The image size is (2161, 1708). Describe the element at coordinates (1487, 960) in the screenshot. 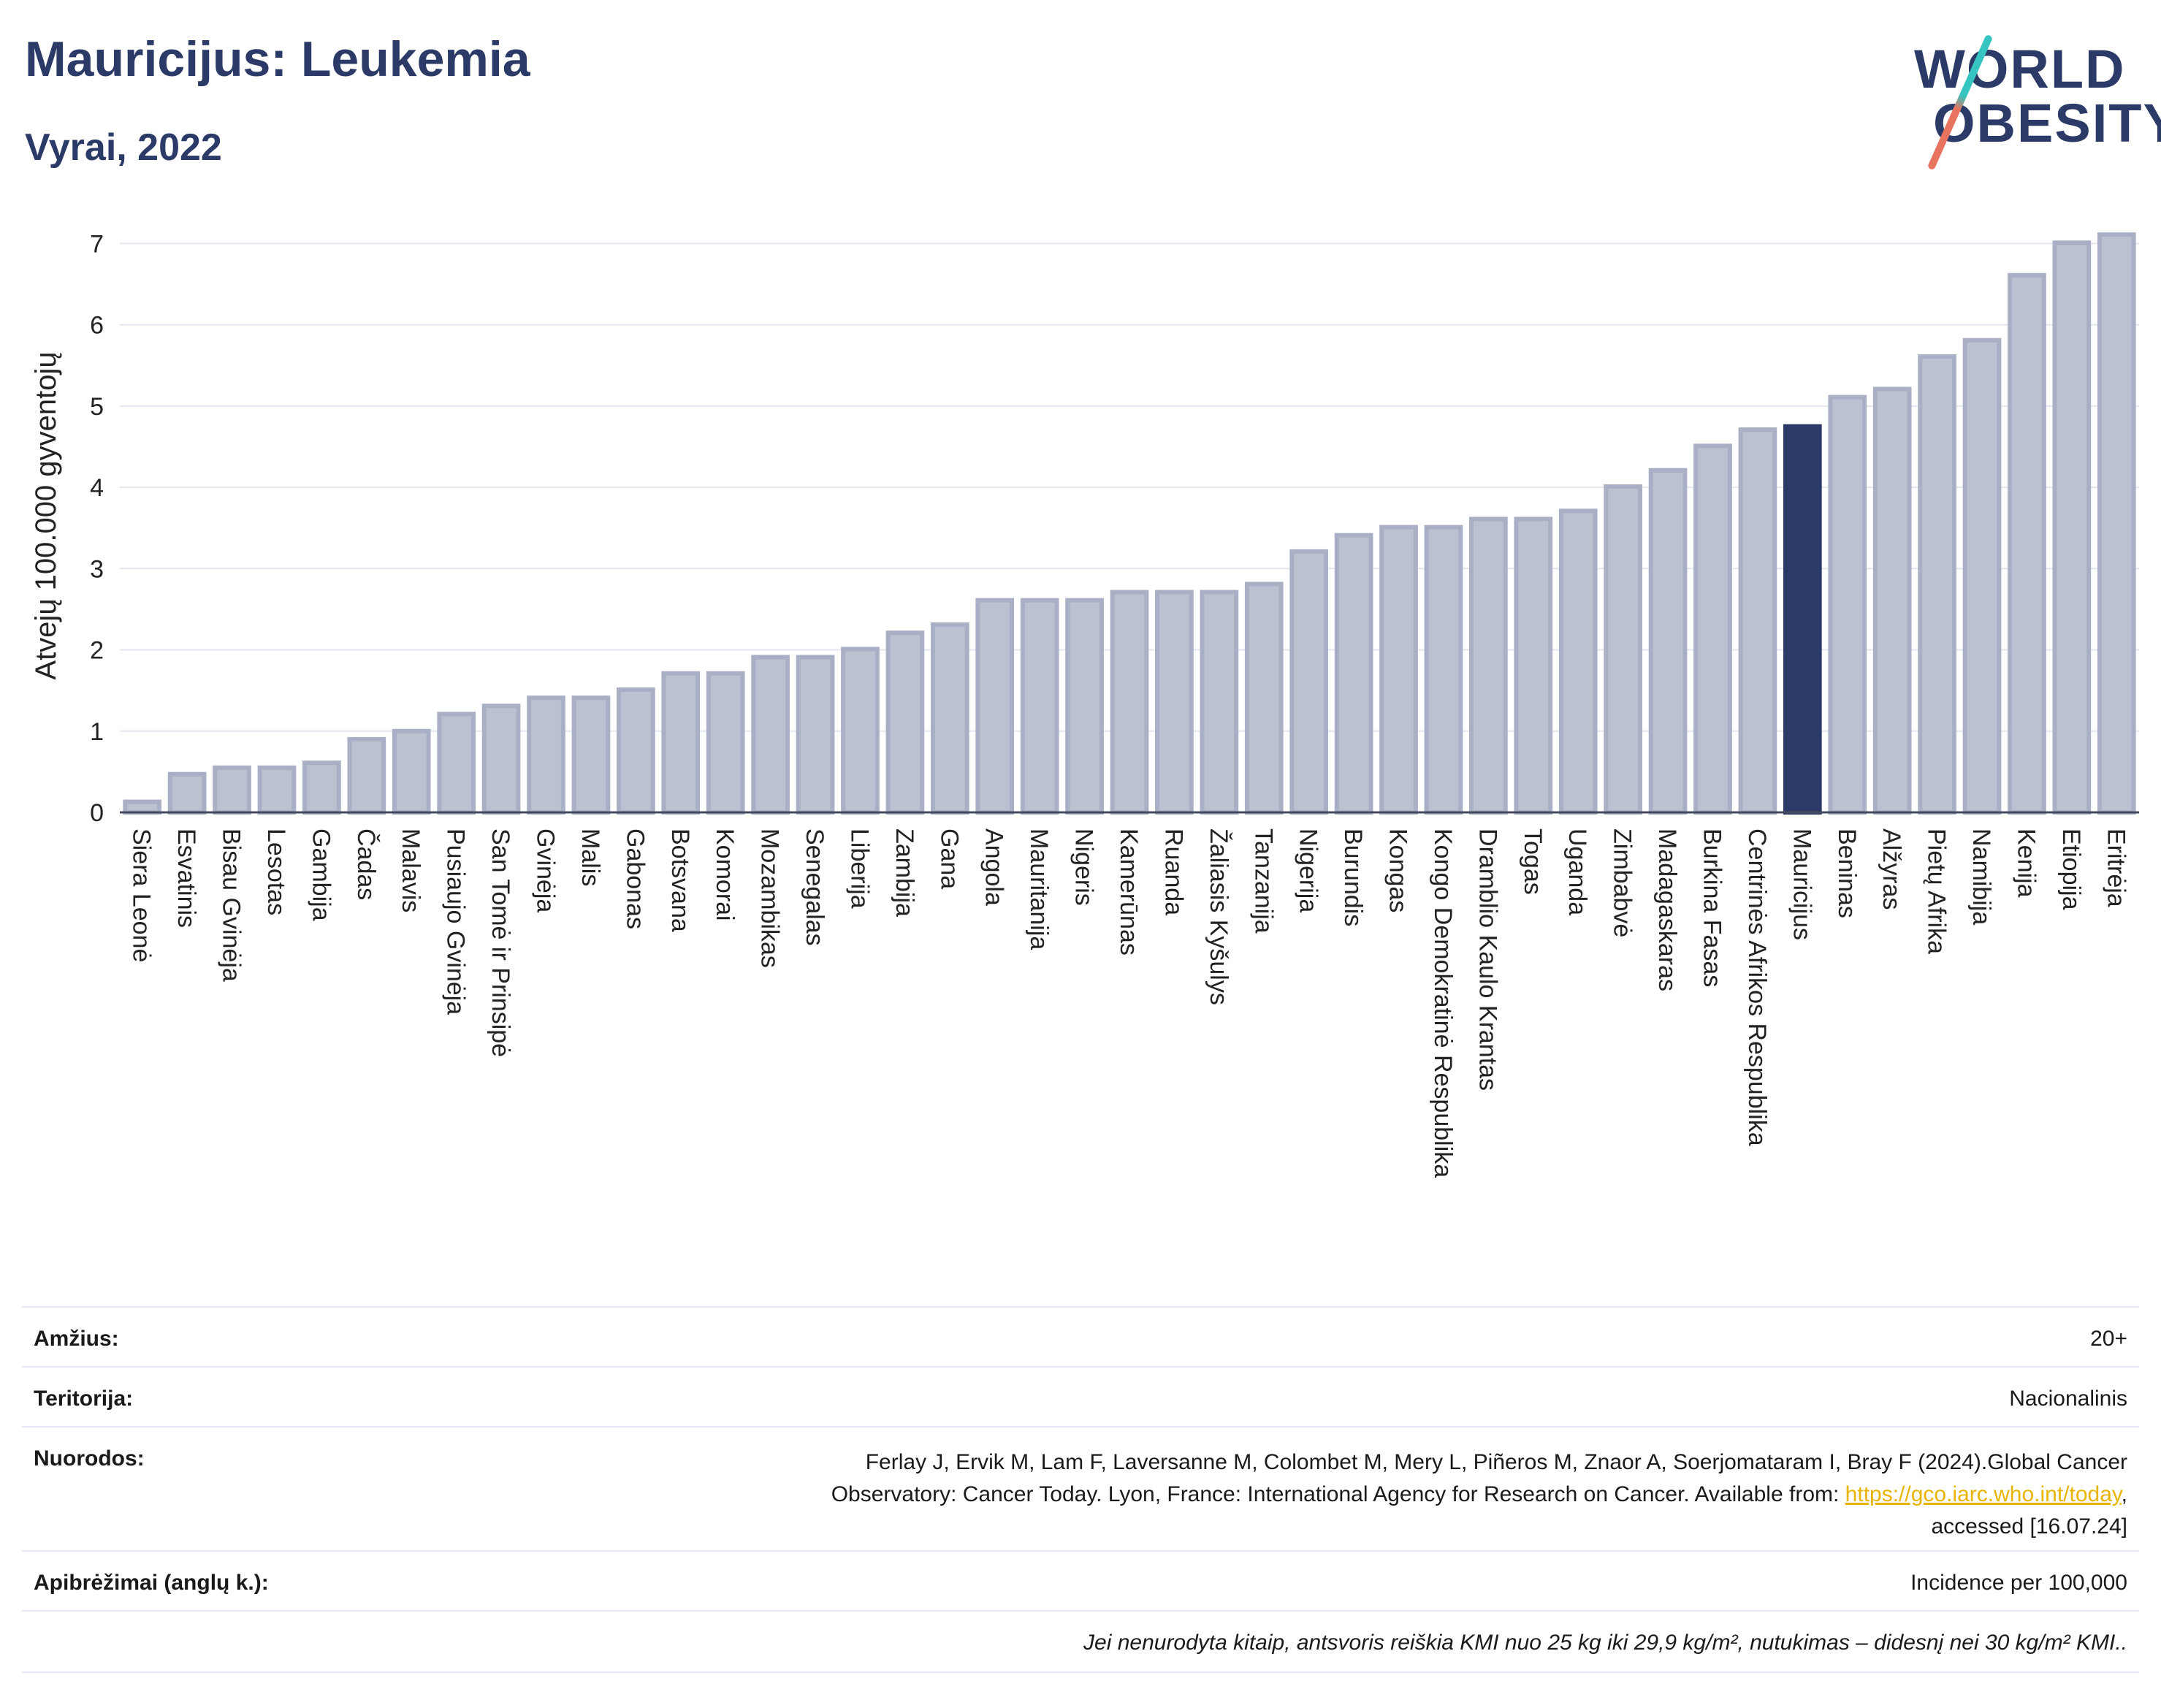

I see `x-tick-label: Dramblio Kaulo Krantas` at that location.